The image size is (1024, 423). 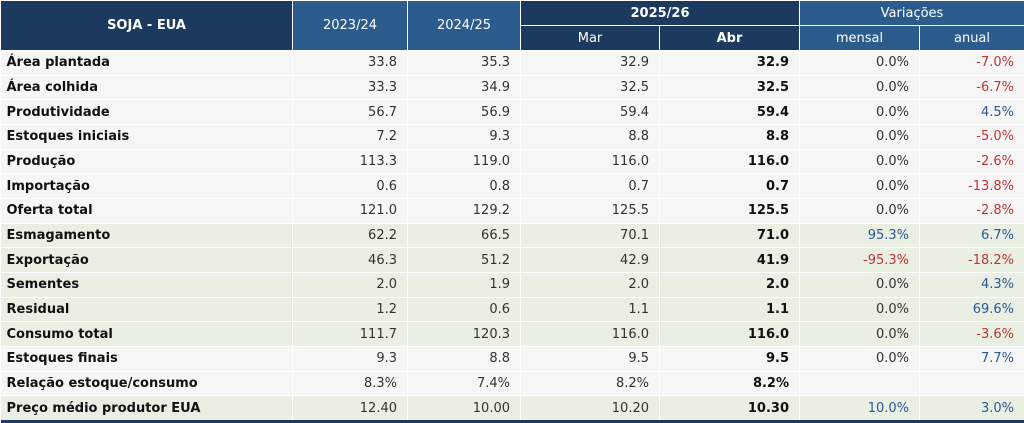 What do you see at coordinates (350, 310) in the screenshot?
I see `cell-2023-24: 1.2` at bounding box center [350, 310].